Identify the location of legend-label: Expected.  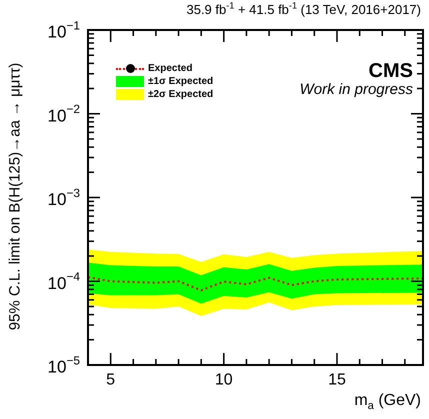
(170, 68).